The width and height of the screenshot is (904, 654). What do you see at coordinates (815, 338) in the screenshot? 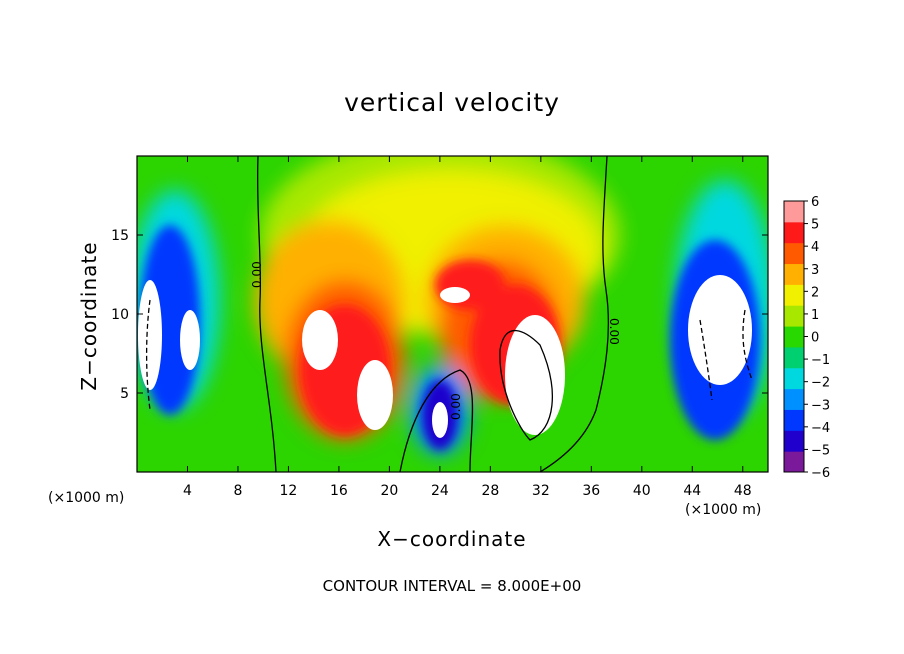
I see `colorbar-tick-label: 0` at bounding box center [815, 338].